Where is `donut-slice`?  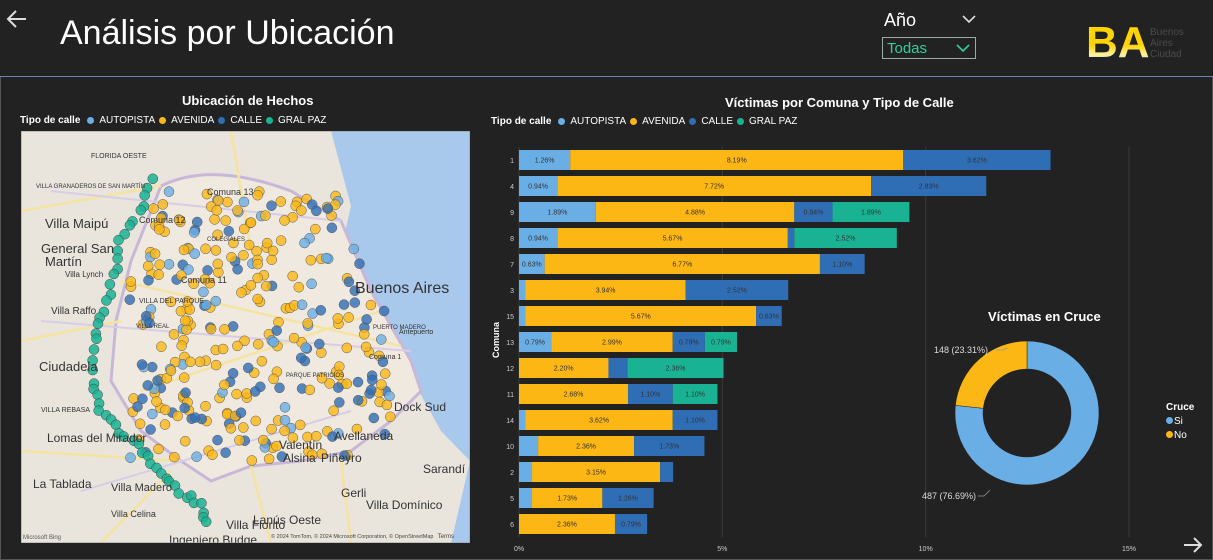 donut-slice is located at coordinates (991, 374).